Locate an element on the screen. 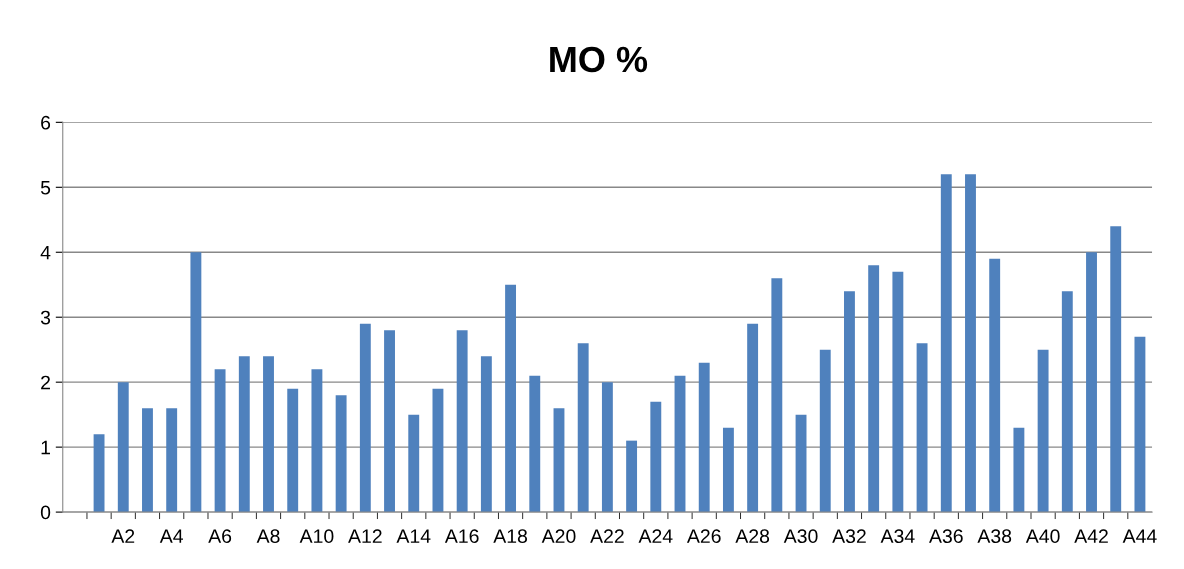 The width and height of the screenshot is (1184, 569). x-tick-label: A14 is located at coordinates (413, 536).